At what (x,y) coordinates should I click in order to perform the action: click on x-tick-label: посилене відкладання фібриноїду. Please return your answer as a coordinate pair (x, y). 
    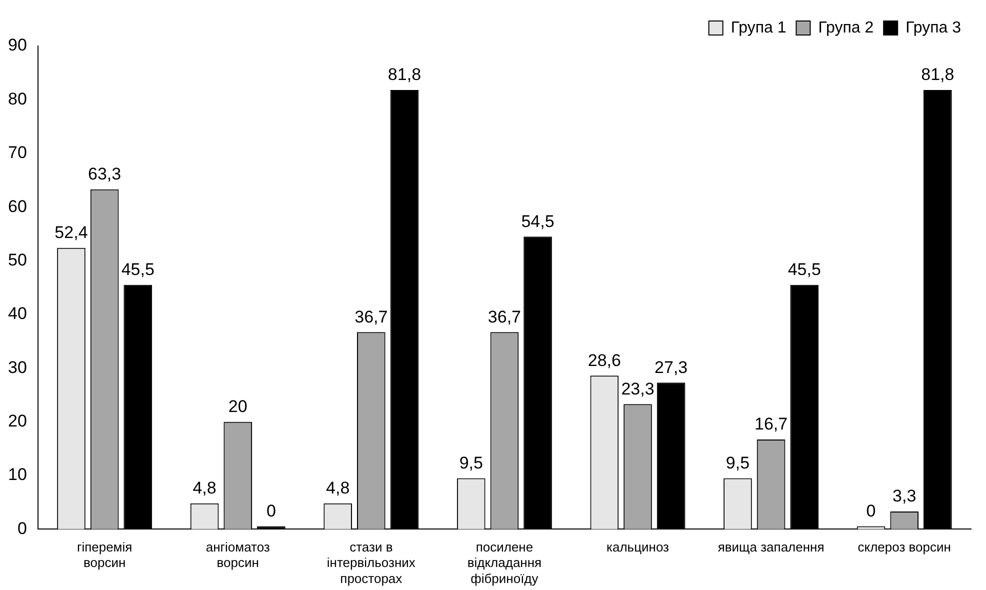
    Looking at the image, I should click on (504, 563).